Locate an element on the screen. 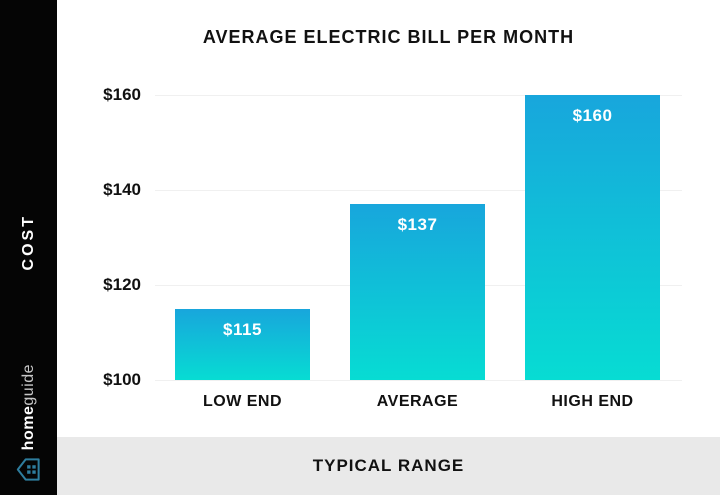 The image size is (720, 495). y-tick-100: $100 is located at coordinates (122, 379).